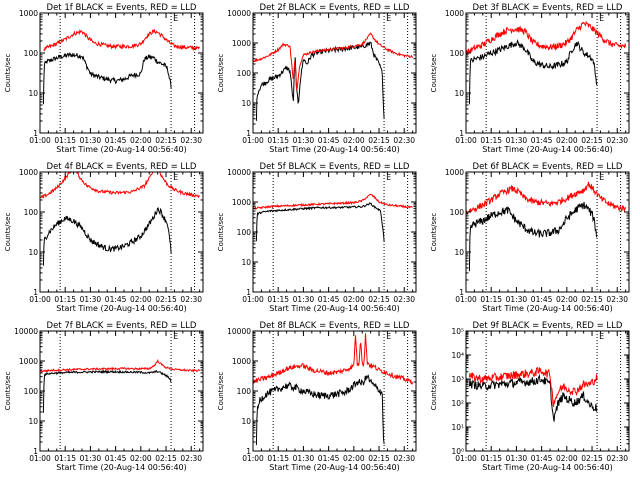 Image resolution: width=640 pixels, height=484 pixels. What do you see at coordinates (457, 355) in the screenshot?
I see `y-tick-label: 10⁴` at bounding box center [457, 355].